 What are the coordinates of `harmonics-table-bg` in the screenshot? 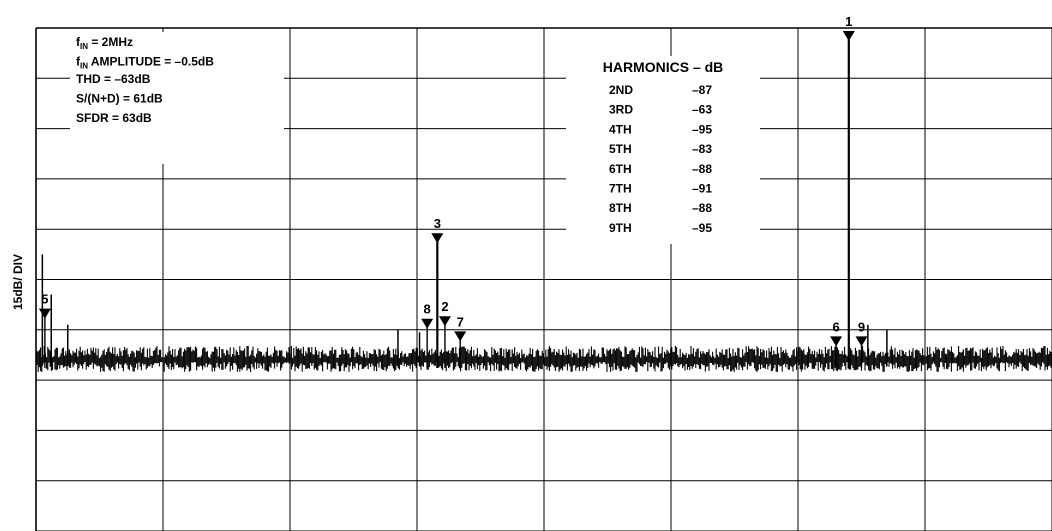 It's located at (663, 150).